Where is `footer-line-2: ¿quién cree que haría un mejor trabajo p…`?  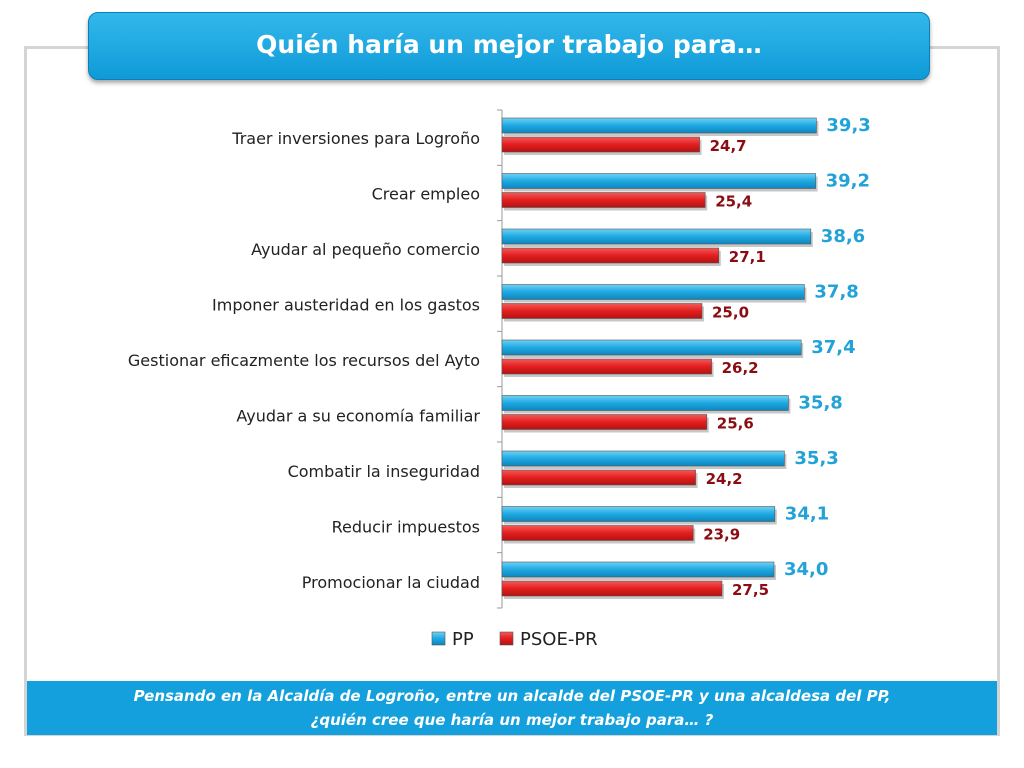
footer-line-2: ¿quién cree que haría un mejor trabajo p… is located at coordinates (512, 720).